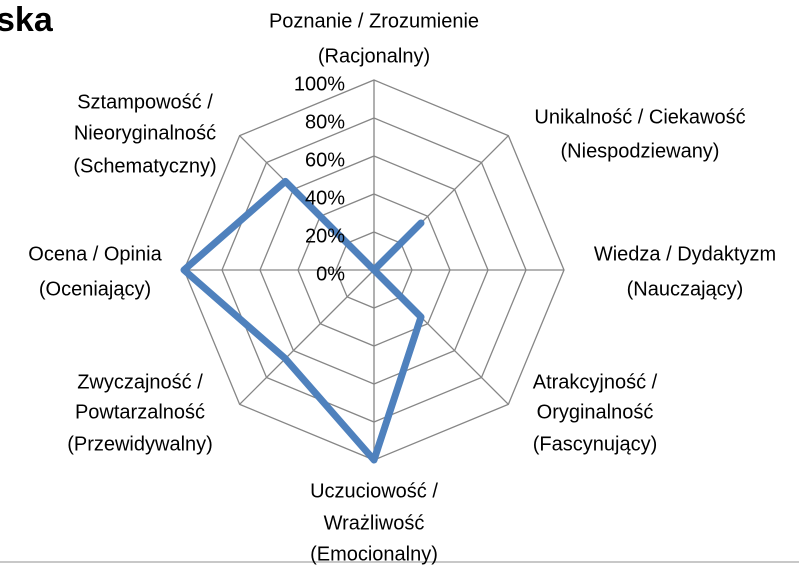 This screenshot has height=565, width=799. Describe the element at coordinates (145, 102) in the screenshot. I see `category-label: Sztampowość /` at that location.